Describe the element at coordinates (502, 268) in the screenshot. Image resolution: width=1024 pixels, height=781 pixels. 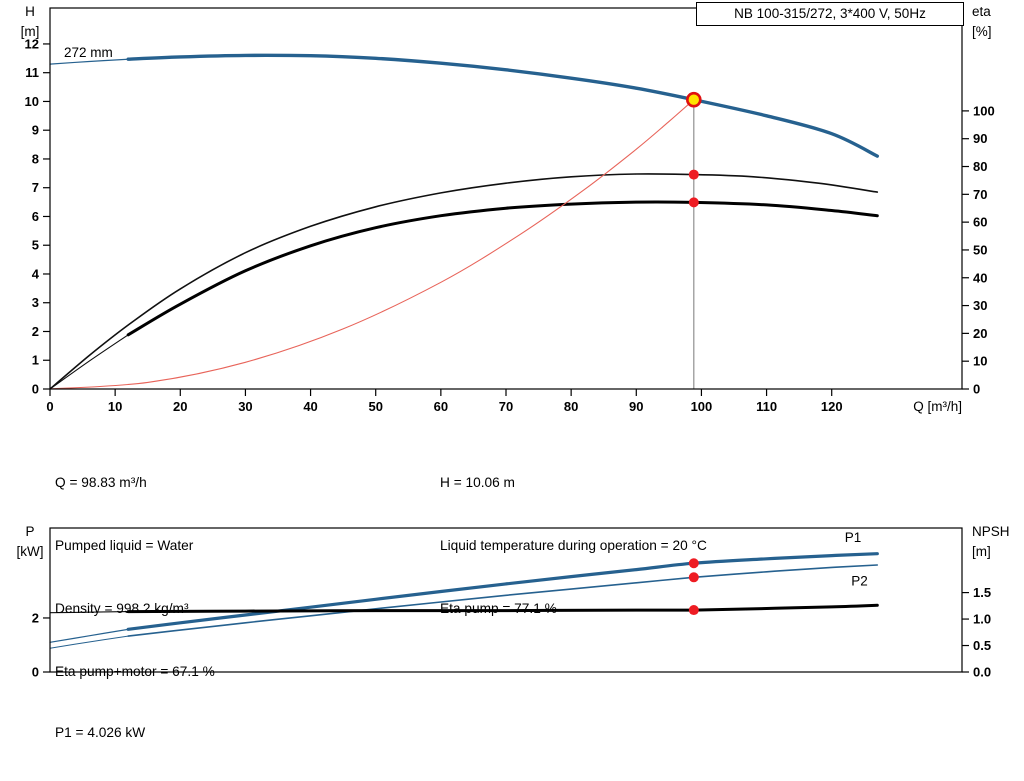
I see `eta-pump-motor-curve` at that location.